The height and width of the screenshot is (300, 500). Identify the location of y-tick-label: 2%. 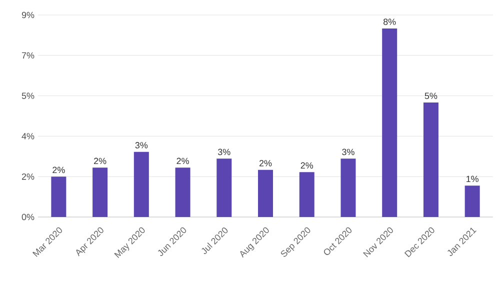
(28, 176).